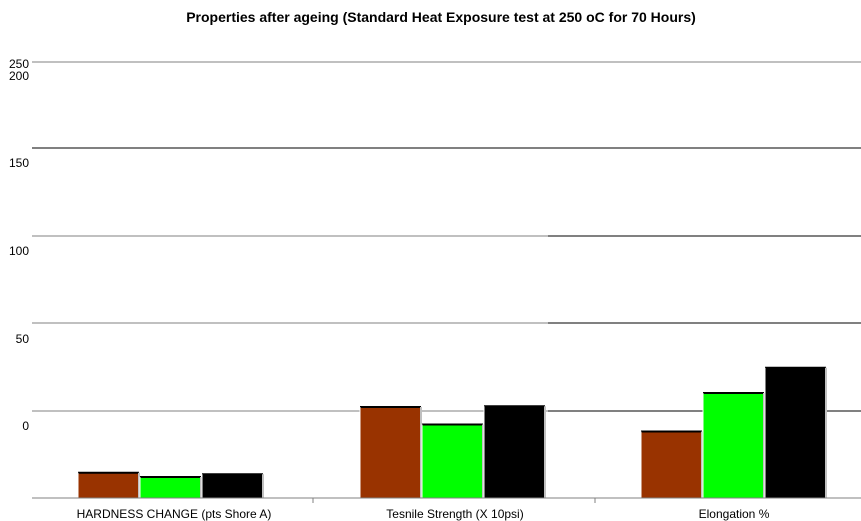  What do you see at coordinates (19, 163) in the screenshot?
I see `y-tick-label: 150` at bounding box center [19, 163].